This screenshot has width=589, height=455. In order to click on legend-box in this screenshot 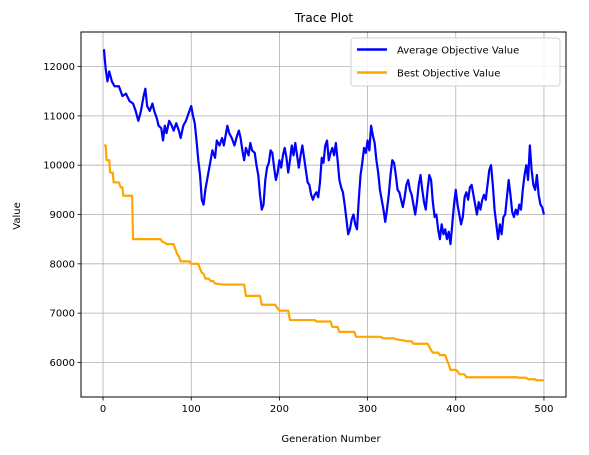, I will do `click(455, 62)`.